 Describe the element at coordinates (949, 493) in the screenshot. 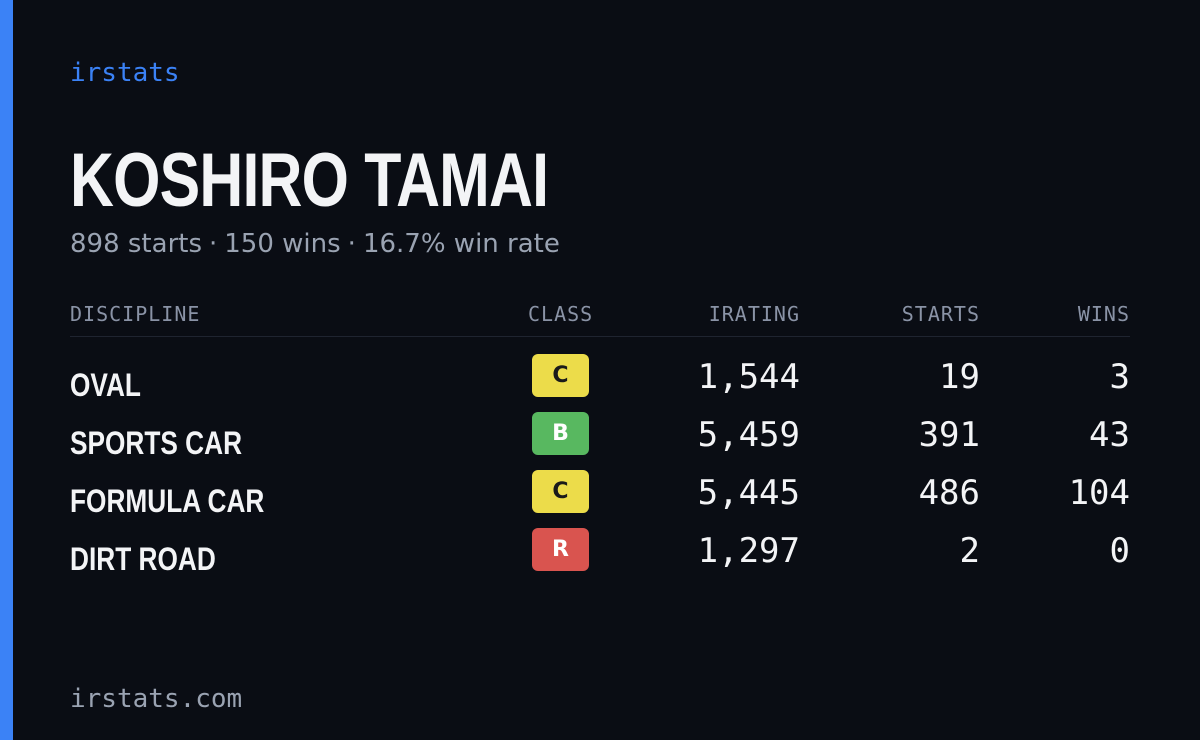

I see `starts-value: 486` at that location.